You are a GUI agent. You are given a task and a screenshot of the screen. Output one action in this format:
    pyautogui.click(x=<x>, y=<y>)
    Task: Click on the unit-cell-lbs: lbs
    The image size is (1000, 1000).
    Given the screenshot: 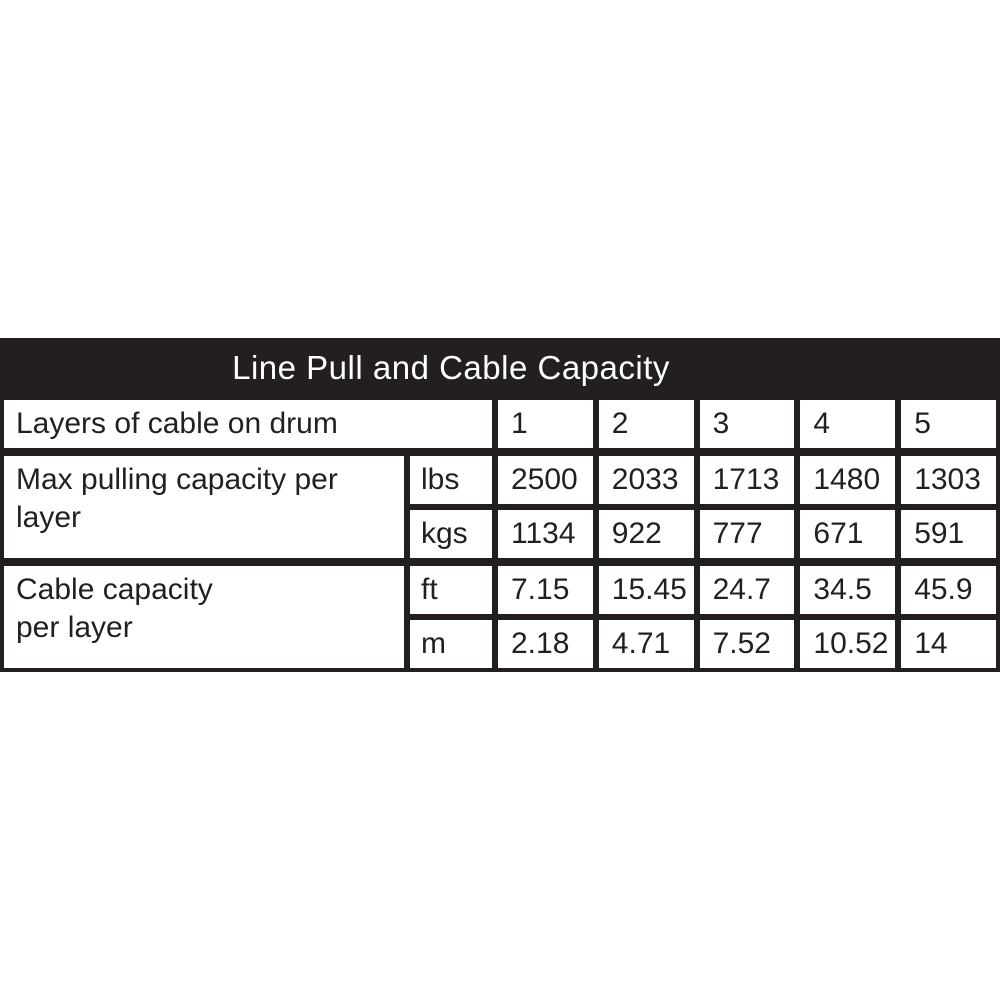 What is the action you would take?
    pyautogui.click(x=451, y=480)
    